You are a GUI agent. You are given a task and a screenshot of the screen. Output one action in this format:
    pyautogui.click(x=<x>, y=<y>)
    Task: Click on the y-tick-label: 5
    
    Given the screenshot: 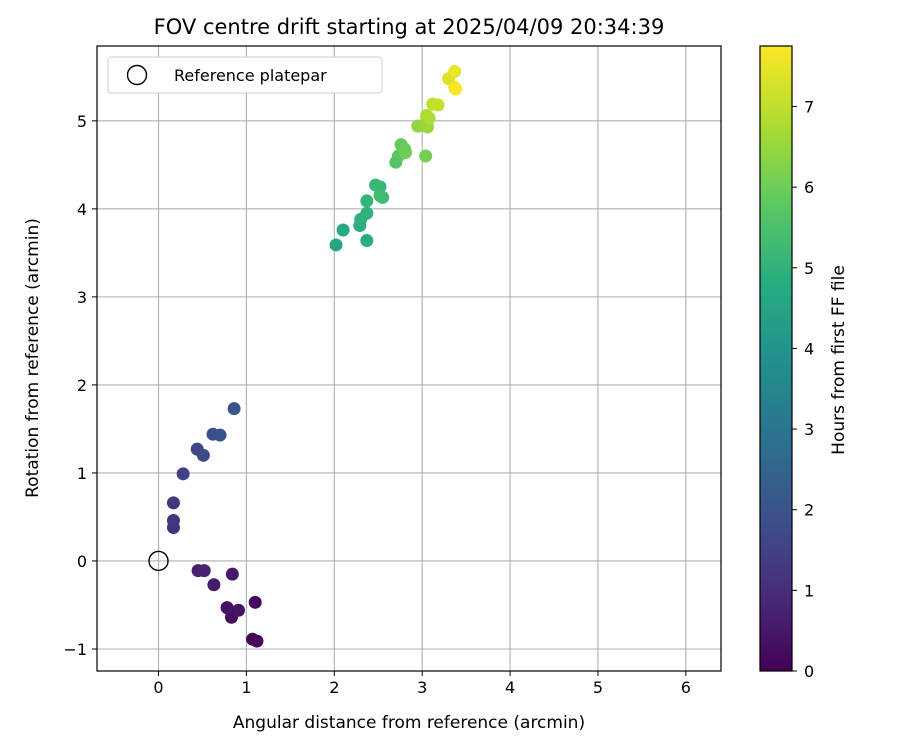 What is the action you would take?
    pyautogui.click(x=82, y=121)
    